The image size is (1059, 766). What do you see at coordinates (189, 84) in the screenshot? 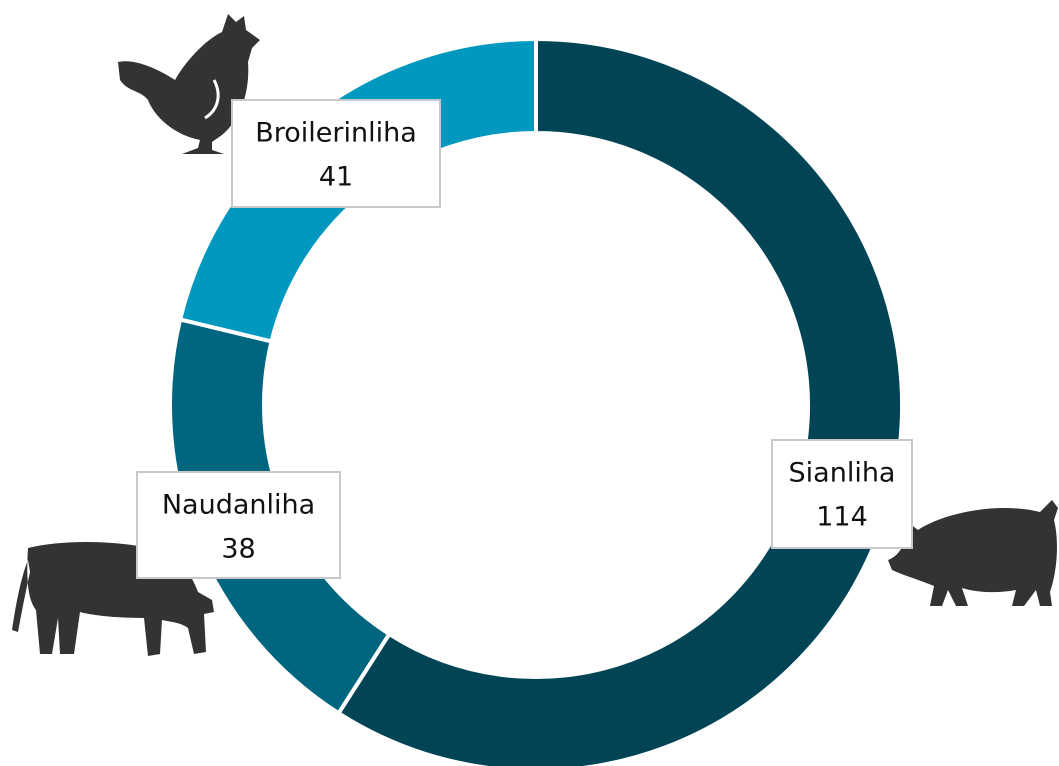
I see `chicken-icon` at bounding box center [189, 84].